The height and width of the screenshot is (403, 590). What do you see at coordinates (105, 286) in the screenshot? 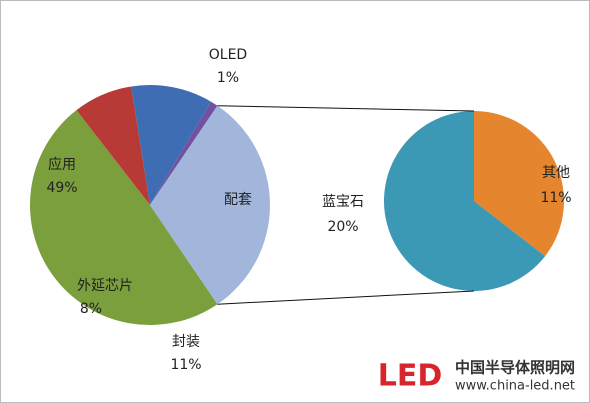
I see `category-label: 外延芯片` at bounding box center [105, 286].